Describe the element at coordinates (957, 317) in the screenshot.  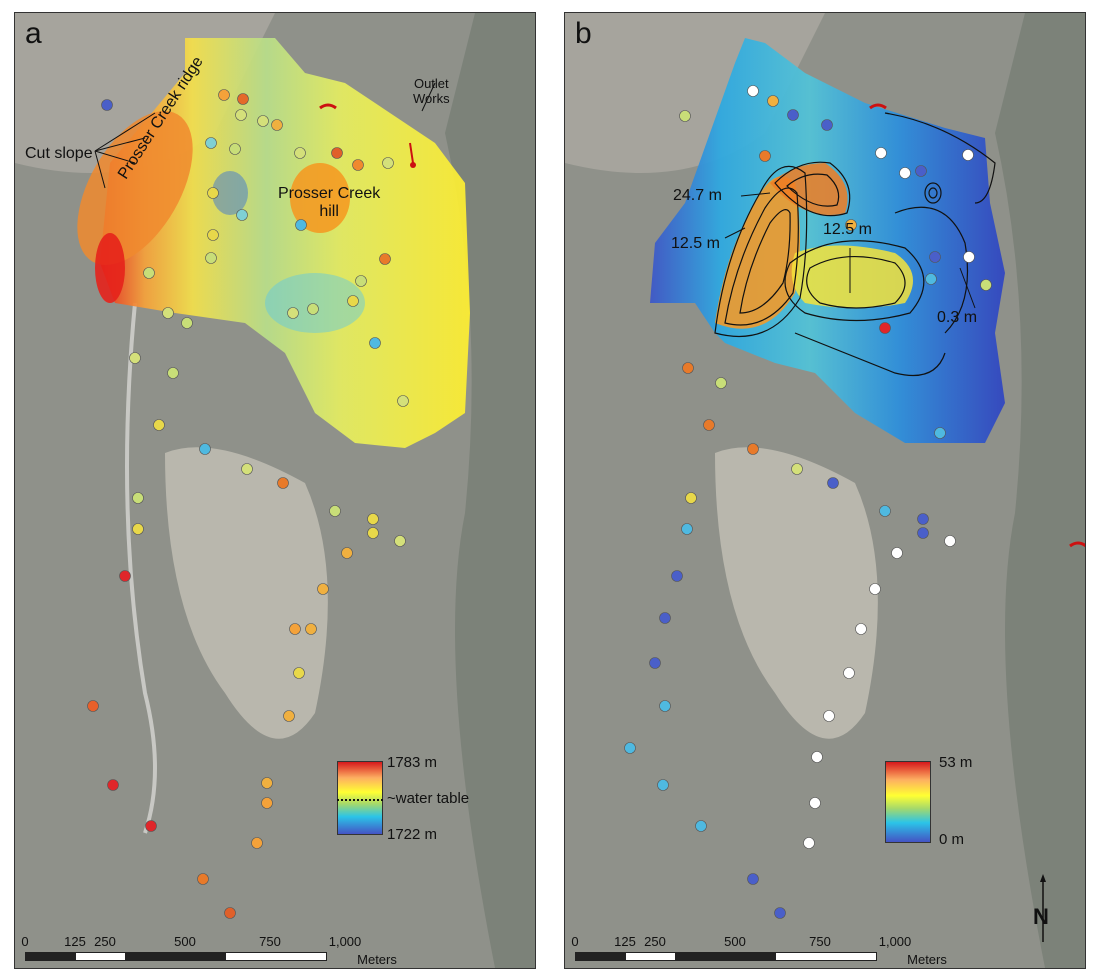
I see `contour-label: 0.3 m` at that location.